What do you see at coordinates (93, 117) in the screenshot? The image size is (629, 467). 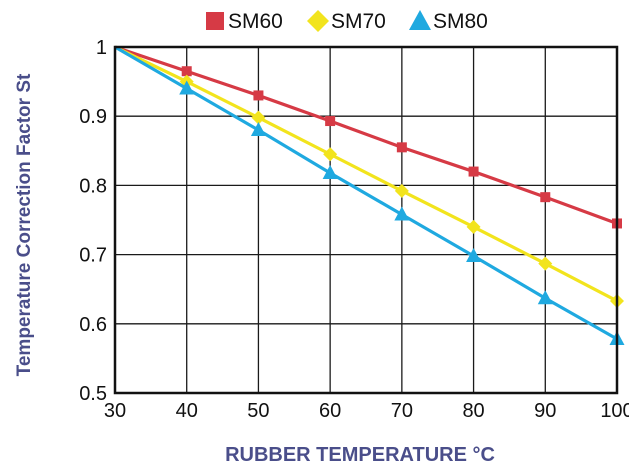 I see `y-tick-label: 0.9` at bounding box center [93, 117].